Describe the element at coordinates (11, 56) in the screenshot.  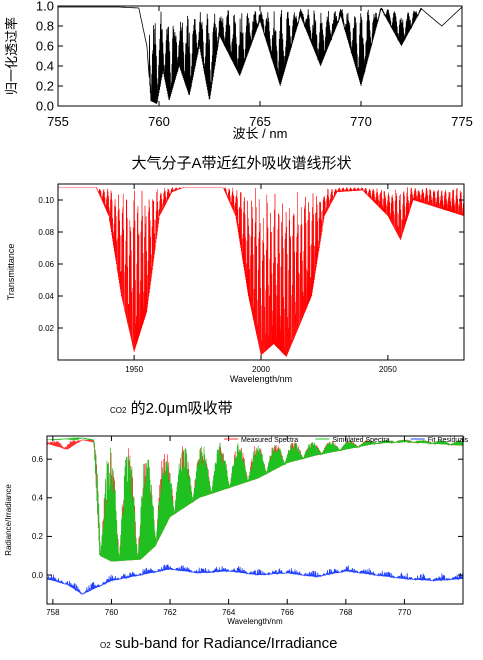
I see `y-axis-label: 归一化透过率` at that location.